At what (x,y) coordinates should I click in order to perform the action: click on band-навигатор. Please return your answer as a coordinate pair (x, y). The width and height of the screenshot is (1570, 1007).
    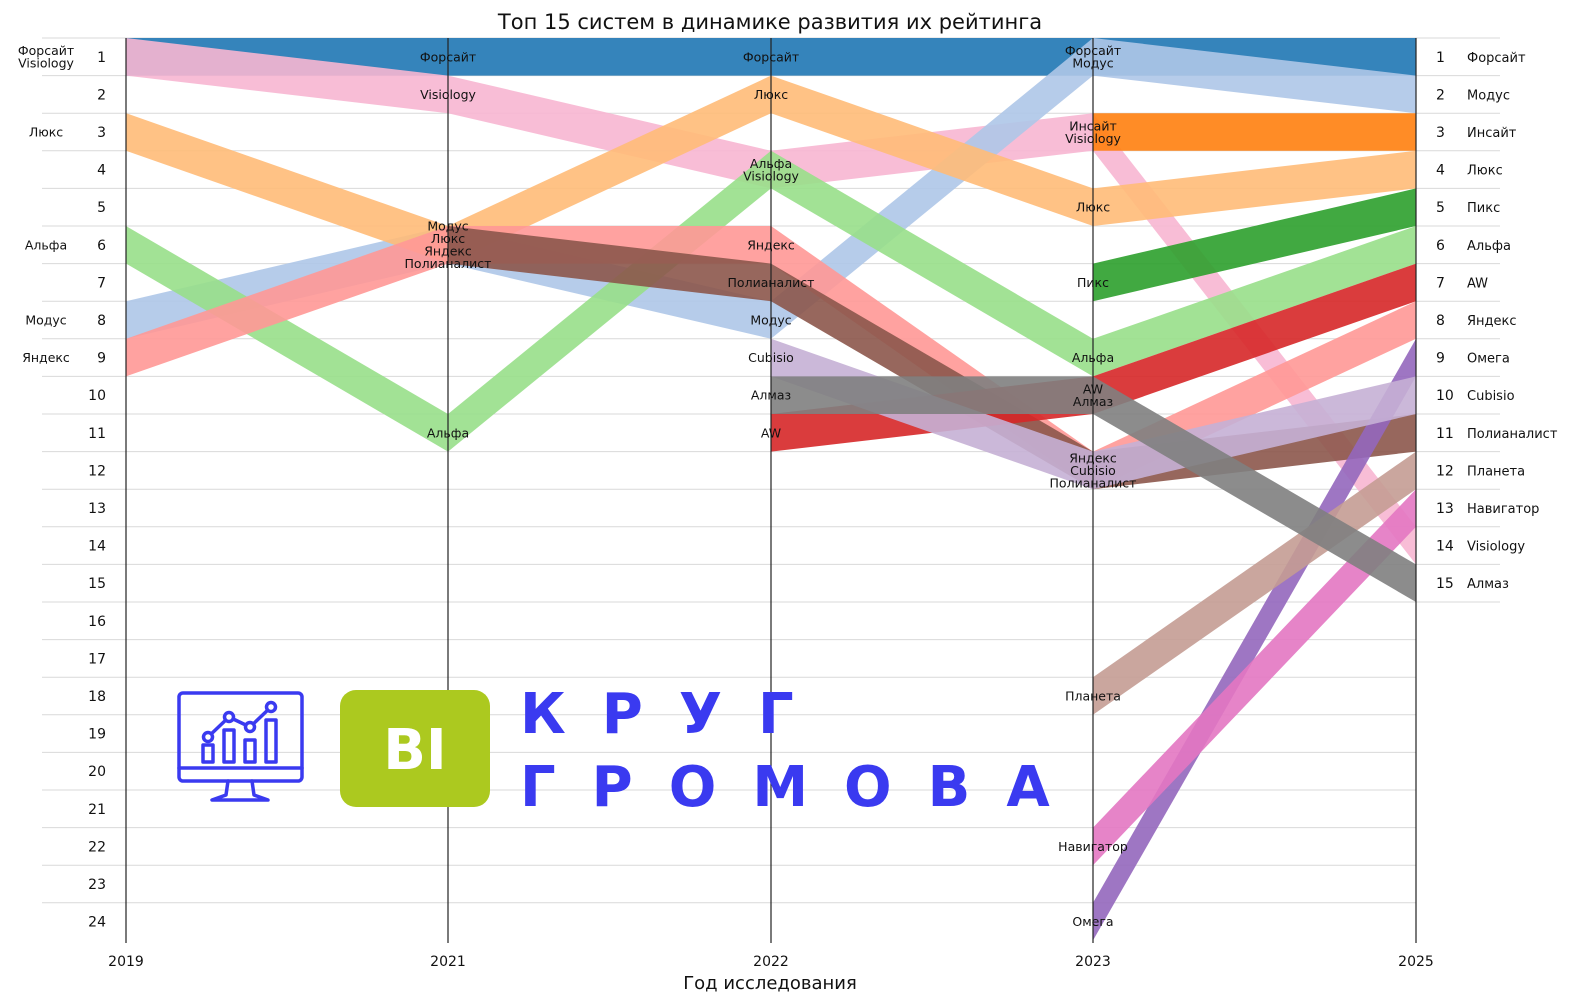
    Looking at the image, I should click on (1254, 677).